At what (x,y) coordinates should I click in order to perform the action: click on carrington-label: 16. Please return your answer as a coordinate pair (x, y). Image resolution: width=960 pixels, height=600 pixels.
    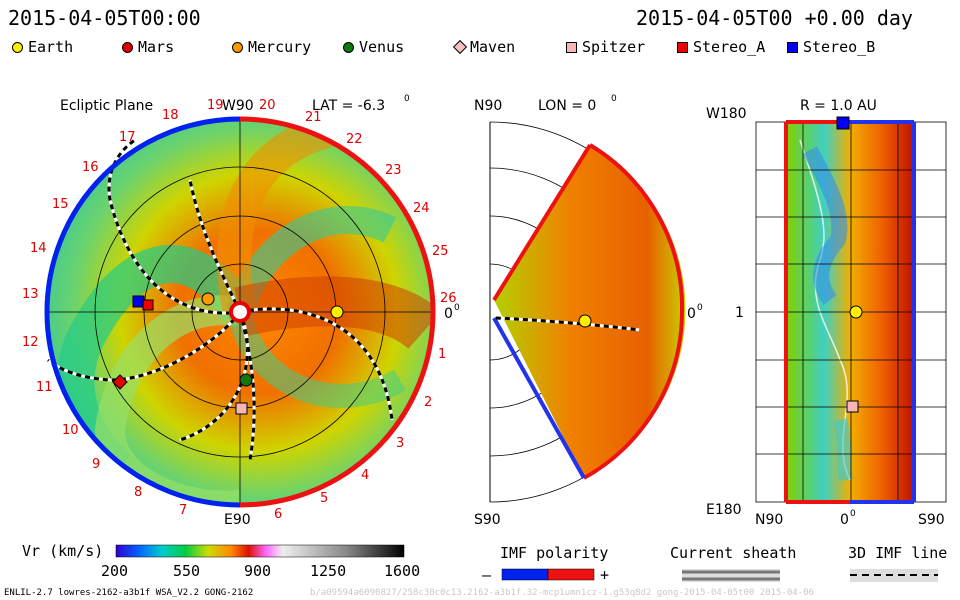
    Looking at the image, I should click on (90, 167).